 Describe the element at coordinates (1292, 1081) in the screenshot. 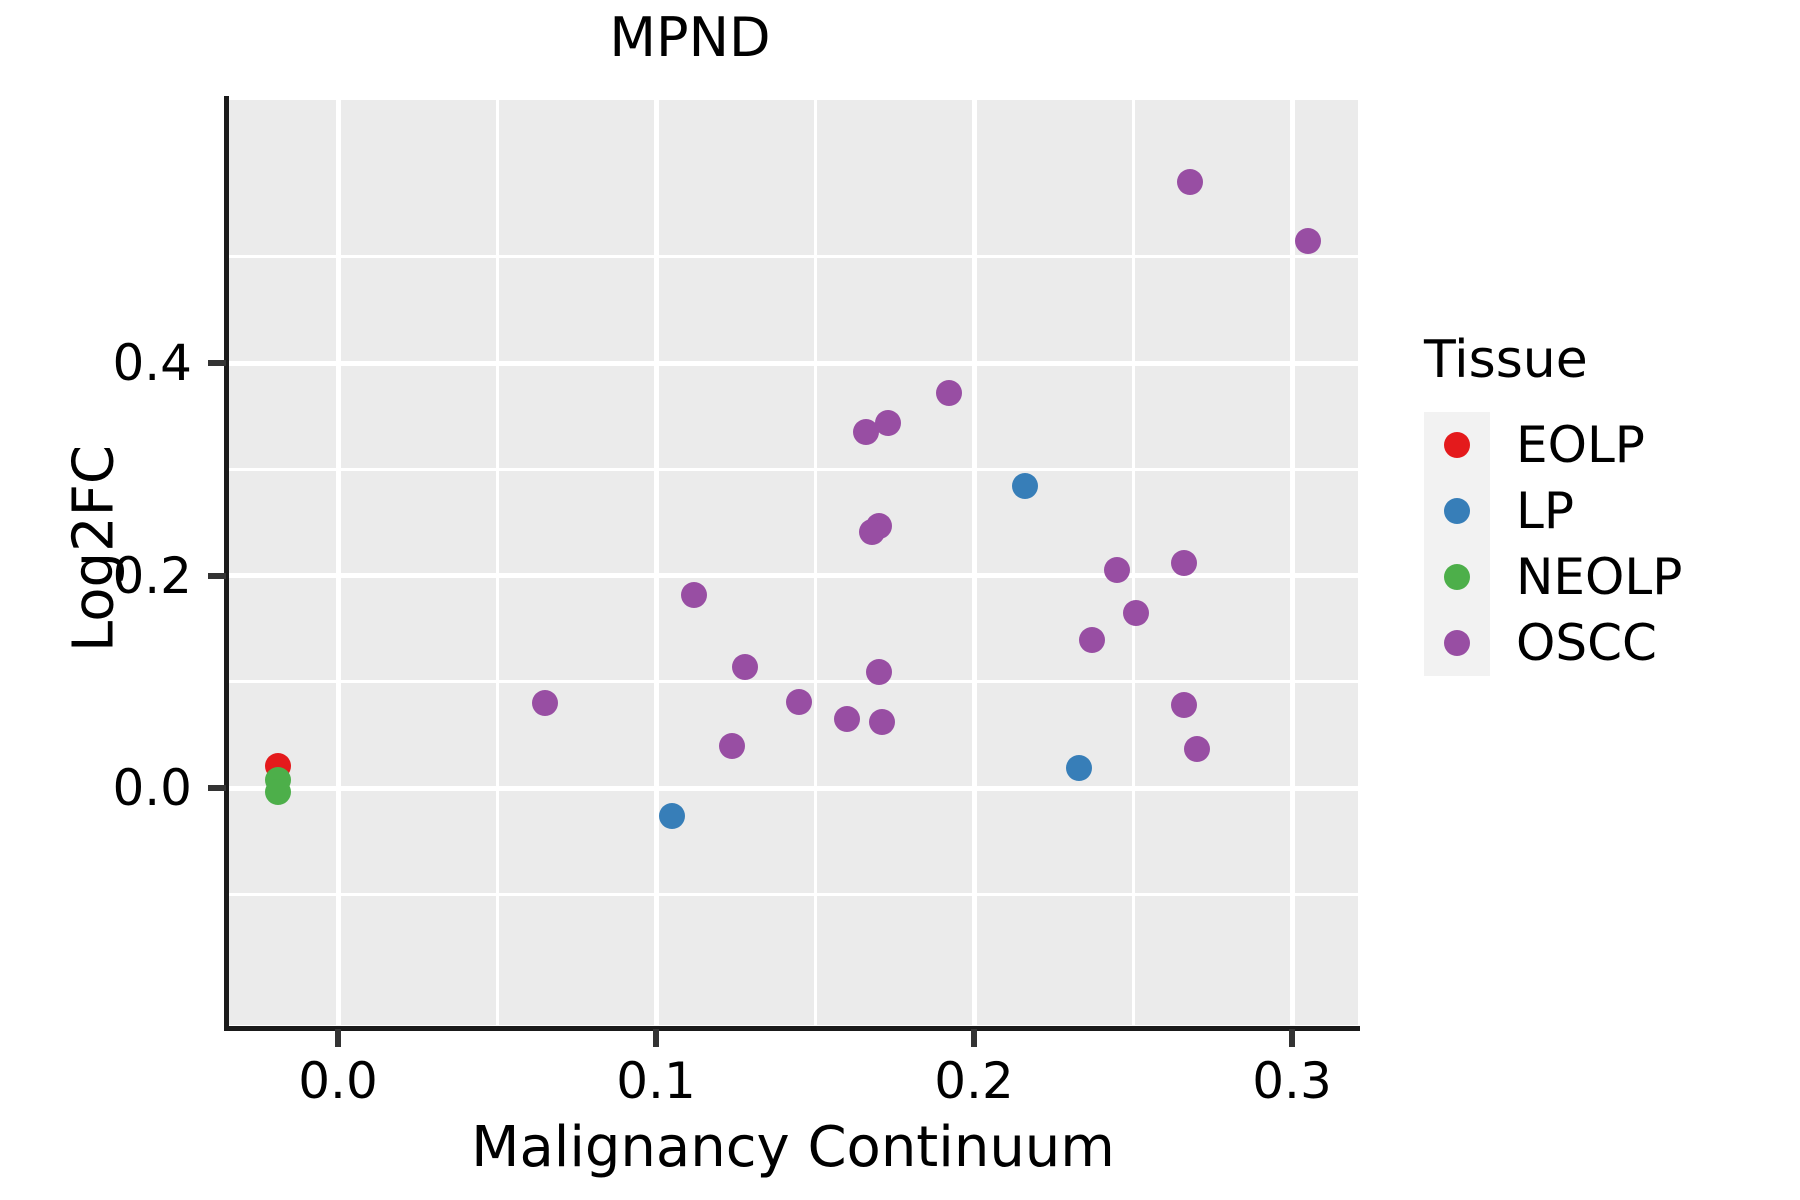

I see `x-tick-label: 0.3` at that location.